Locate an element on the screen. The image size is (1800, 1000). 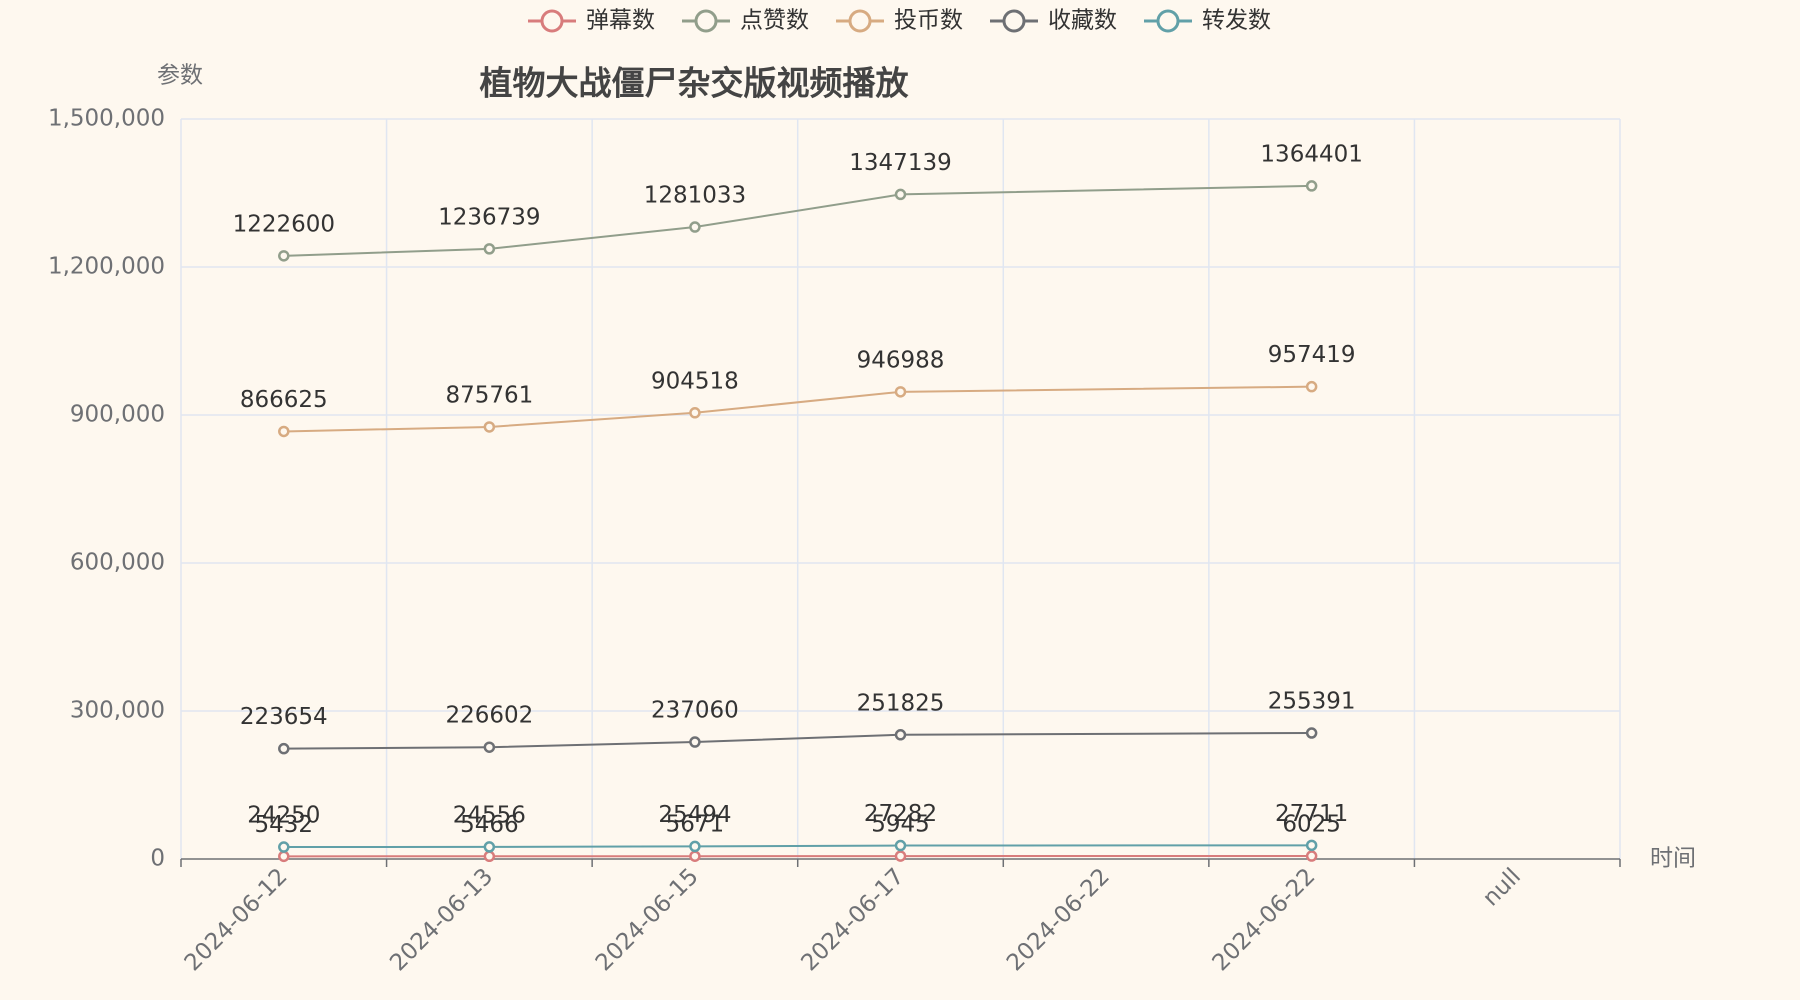
y-axis-label: 参数 is located at coordinates (180, 76).